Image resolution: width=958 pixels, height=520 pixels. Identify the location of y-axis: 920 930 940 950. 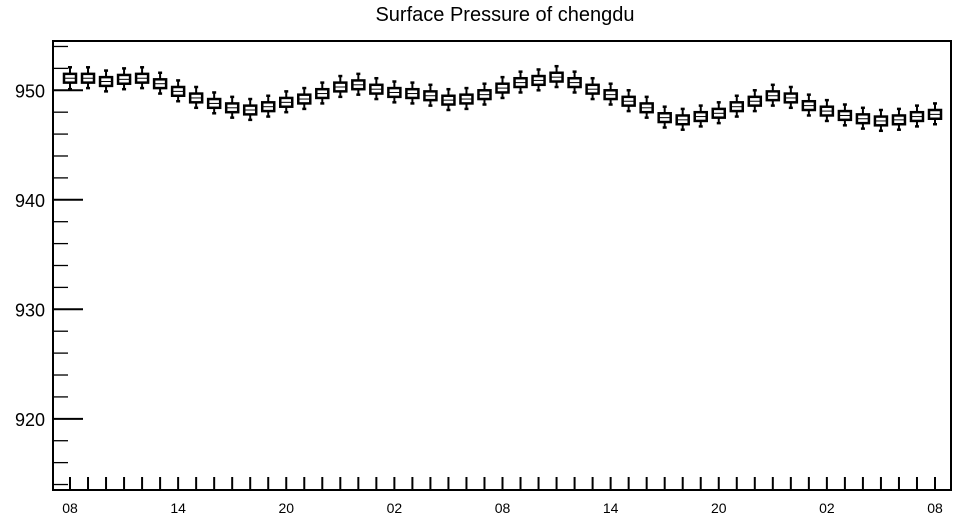
(49, 265).